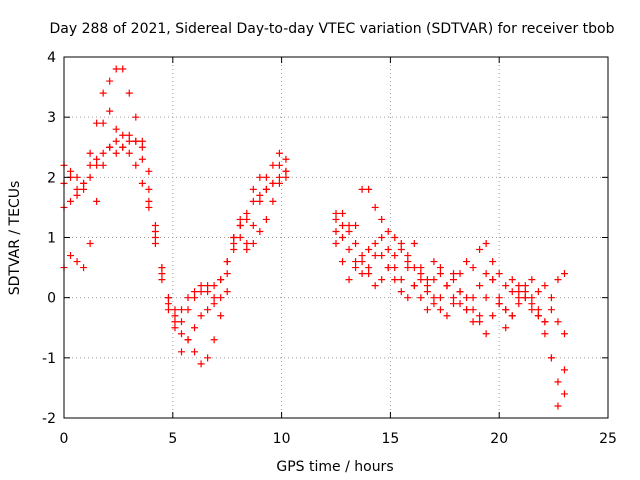 The height and width of the screenshot is (480, 640). Describe the element at coordinates (172, 439) in the screenshot. I see `x-tick-label: 5` at that location.